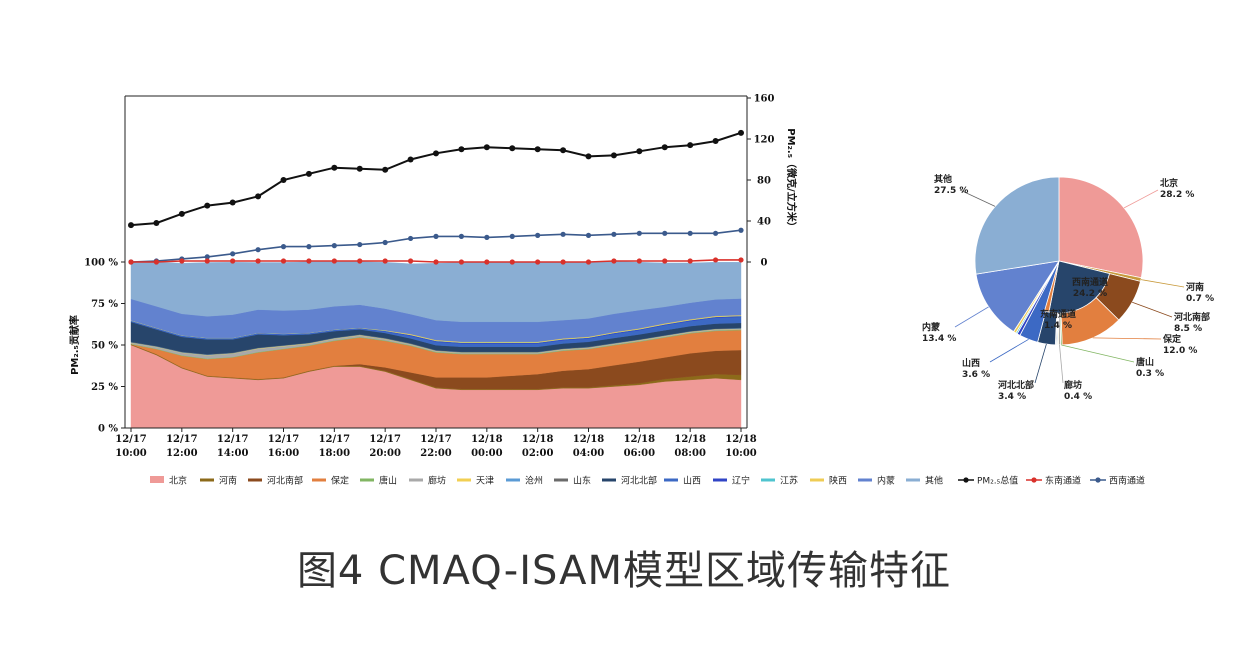 Image resolution: width=1248 pixels, height=650 pixels. What do you see at coordinates (108, 429) in the screenshot?
I see `left-tick-label-0: 0 %` at bounding box center [108, 429].